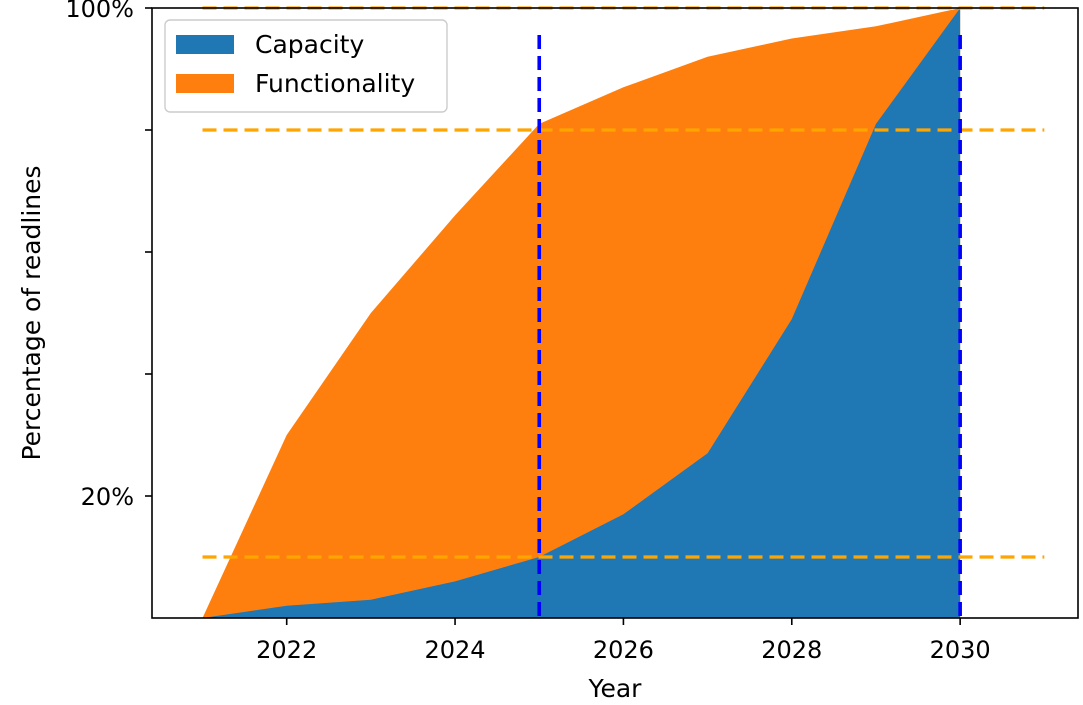 The image size is (1083, 705). I want to click on x-tick-label: 2030, so click(960, 650).